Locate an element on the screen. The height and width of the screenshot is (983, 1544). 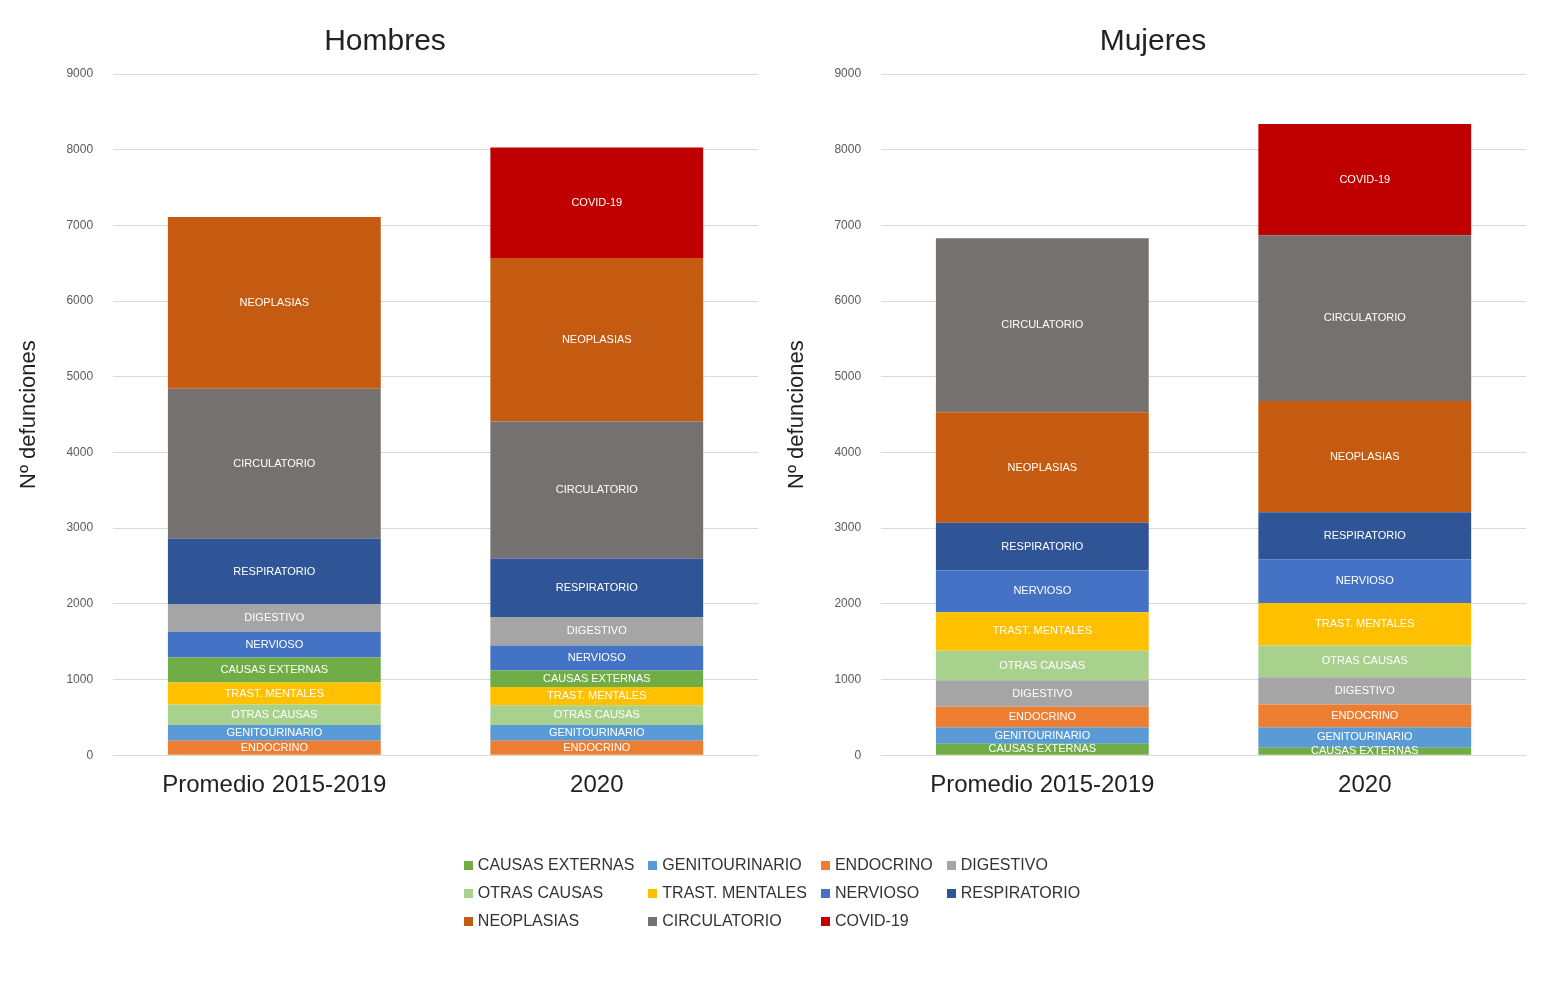
y-tick-label: 6000 is located at coordinates (848, 300).